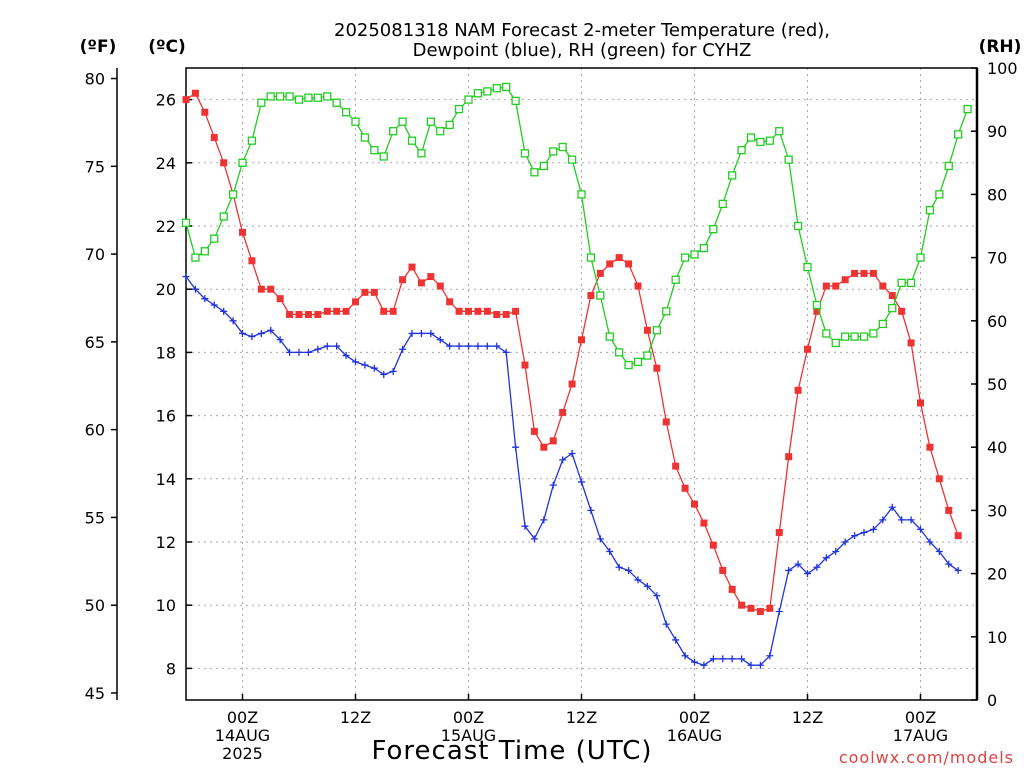 Image resolution: width=1024 pixels, height=768 pixels. I want to click on x-tick-label: 12Z, so click(355, 717).